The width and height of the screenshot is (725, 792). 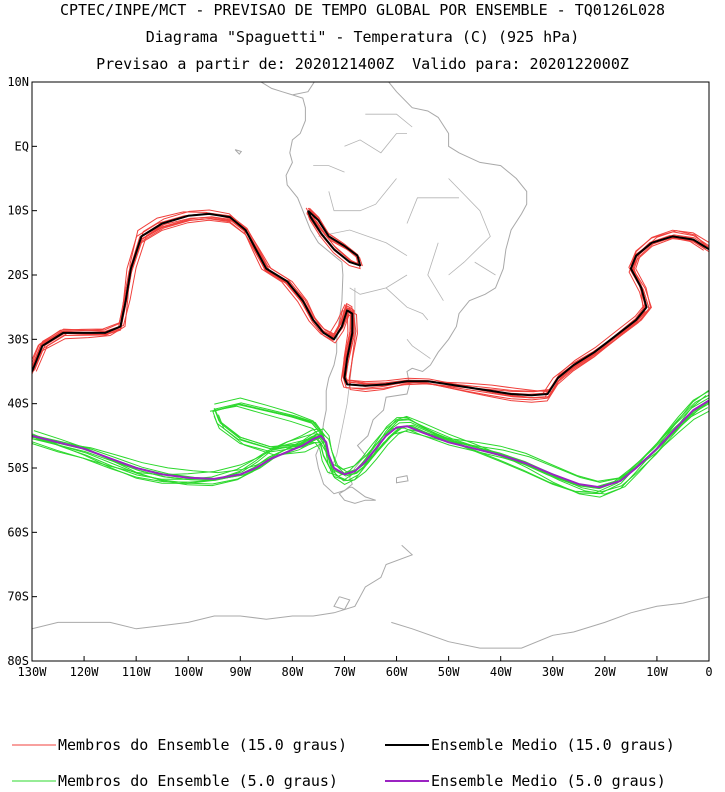 I want to click on legend-entry-3: Ensemble Medio (5.0 graus), so click(x=525, y=781).